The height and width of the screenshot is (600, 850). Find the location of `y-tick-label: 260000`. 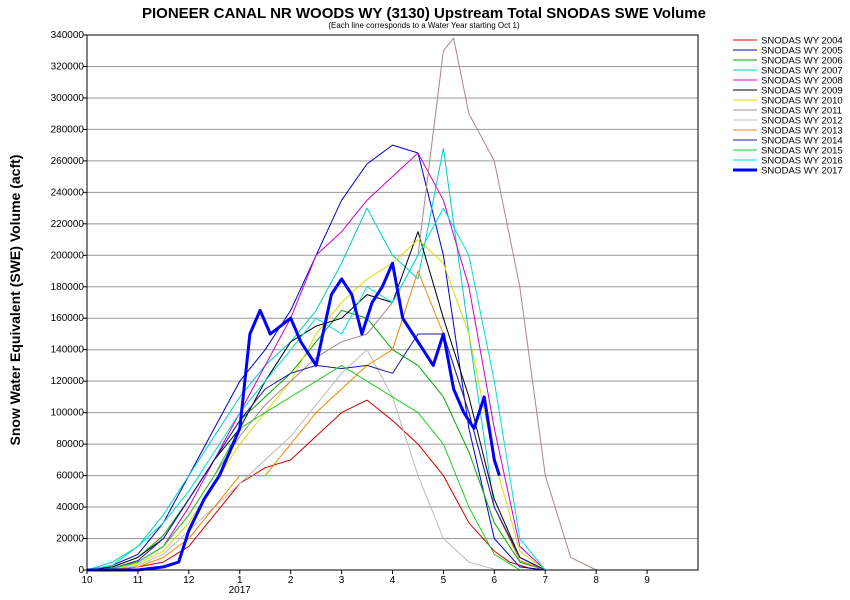

y-tick-label: 260000 is located at coordinates (68, 161).